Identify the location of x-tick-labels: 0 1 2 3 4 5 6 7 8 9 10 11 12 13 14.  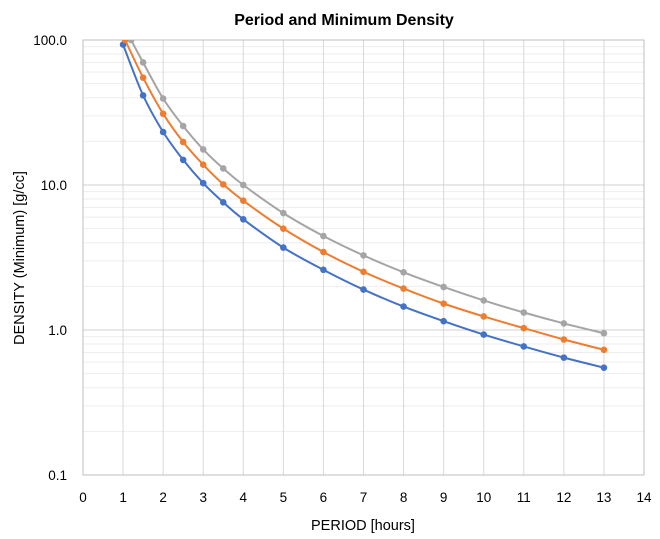
(365, 497).